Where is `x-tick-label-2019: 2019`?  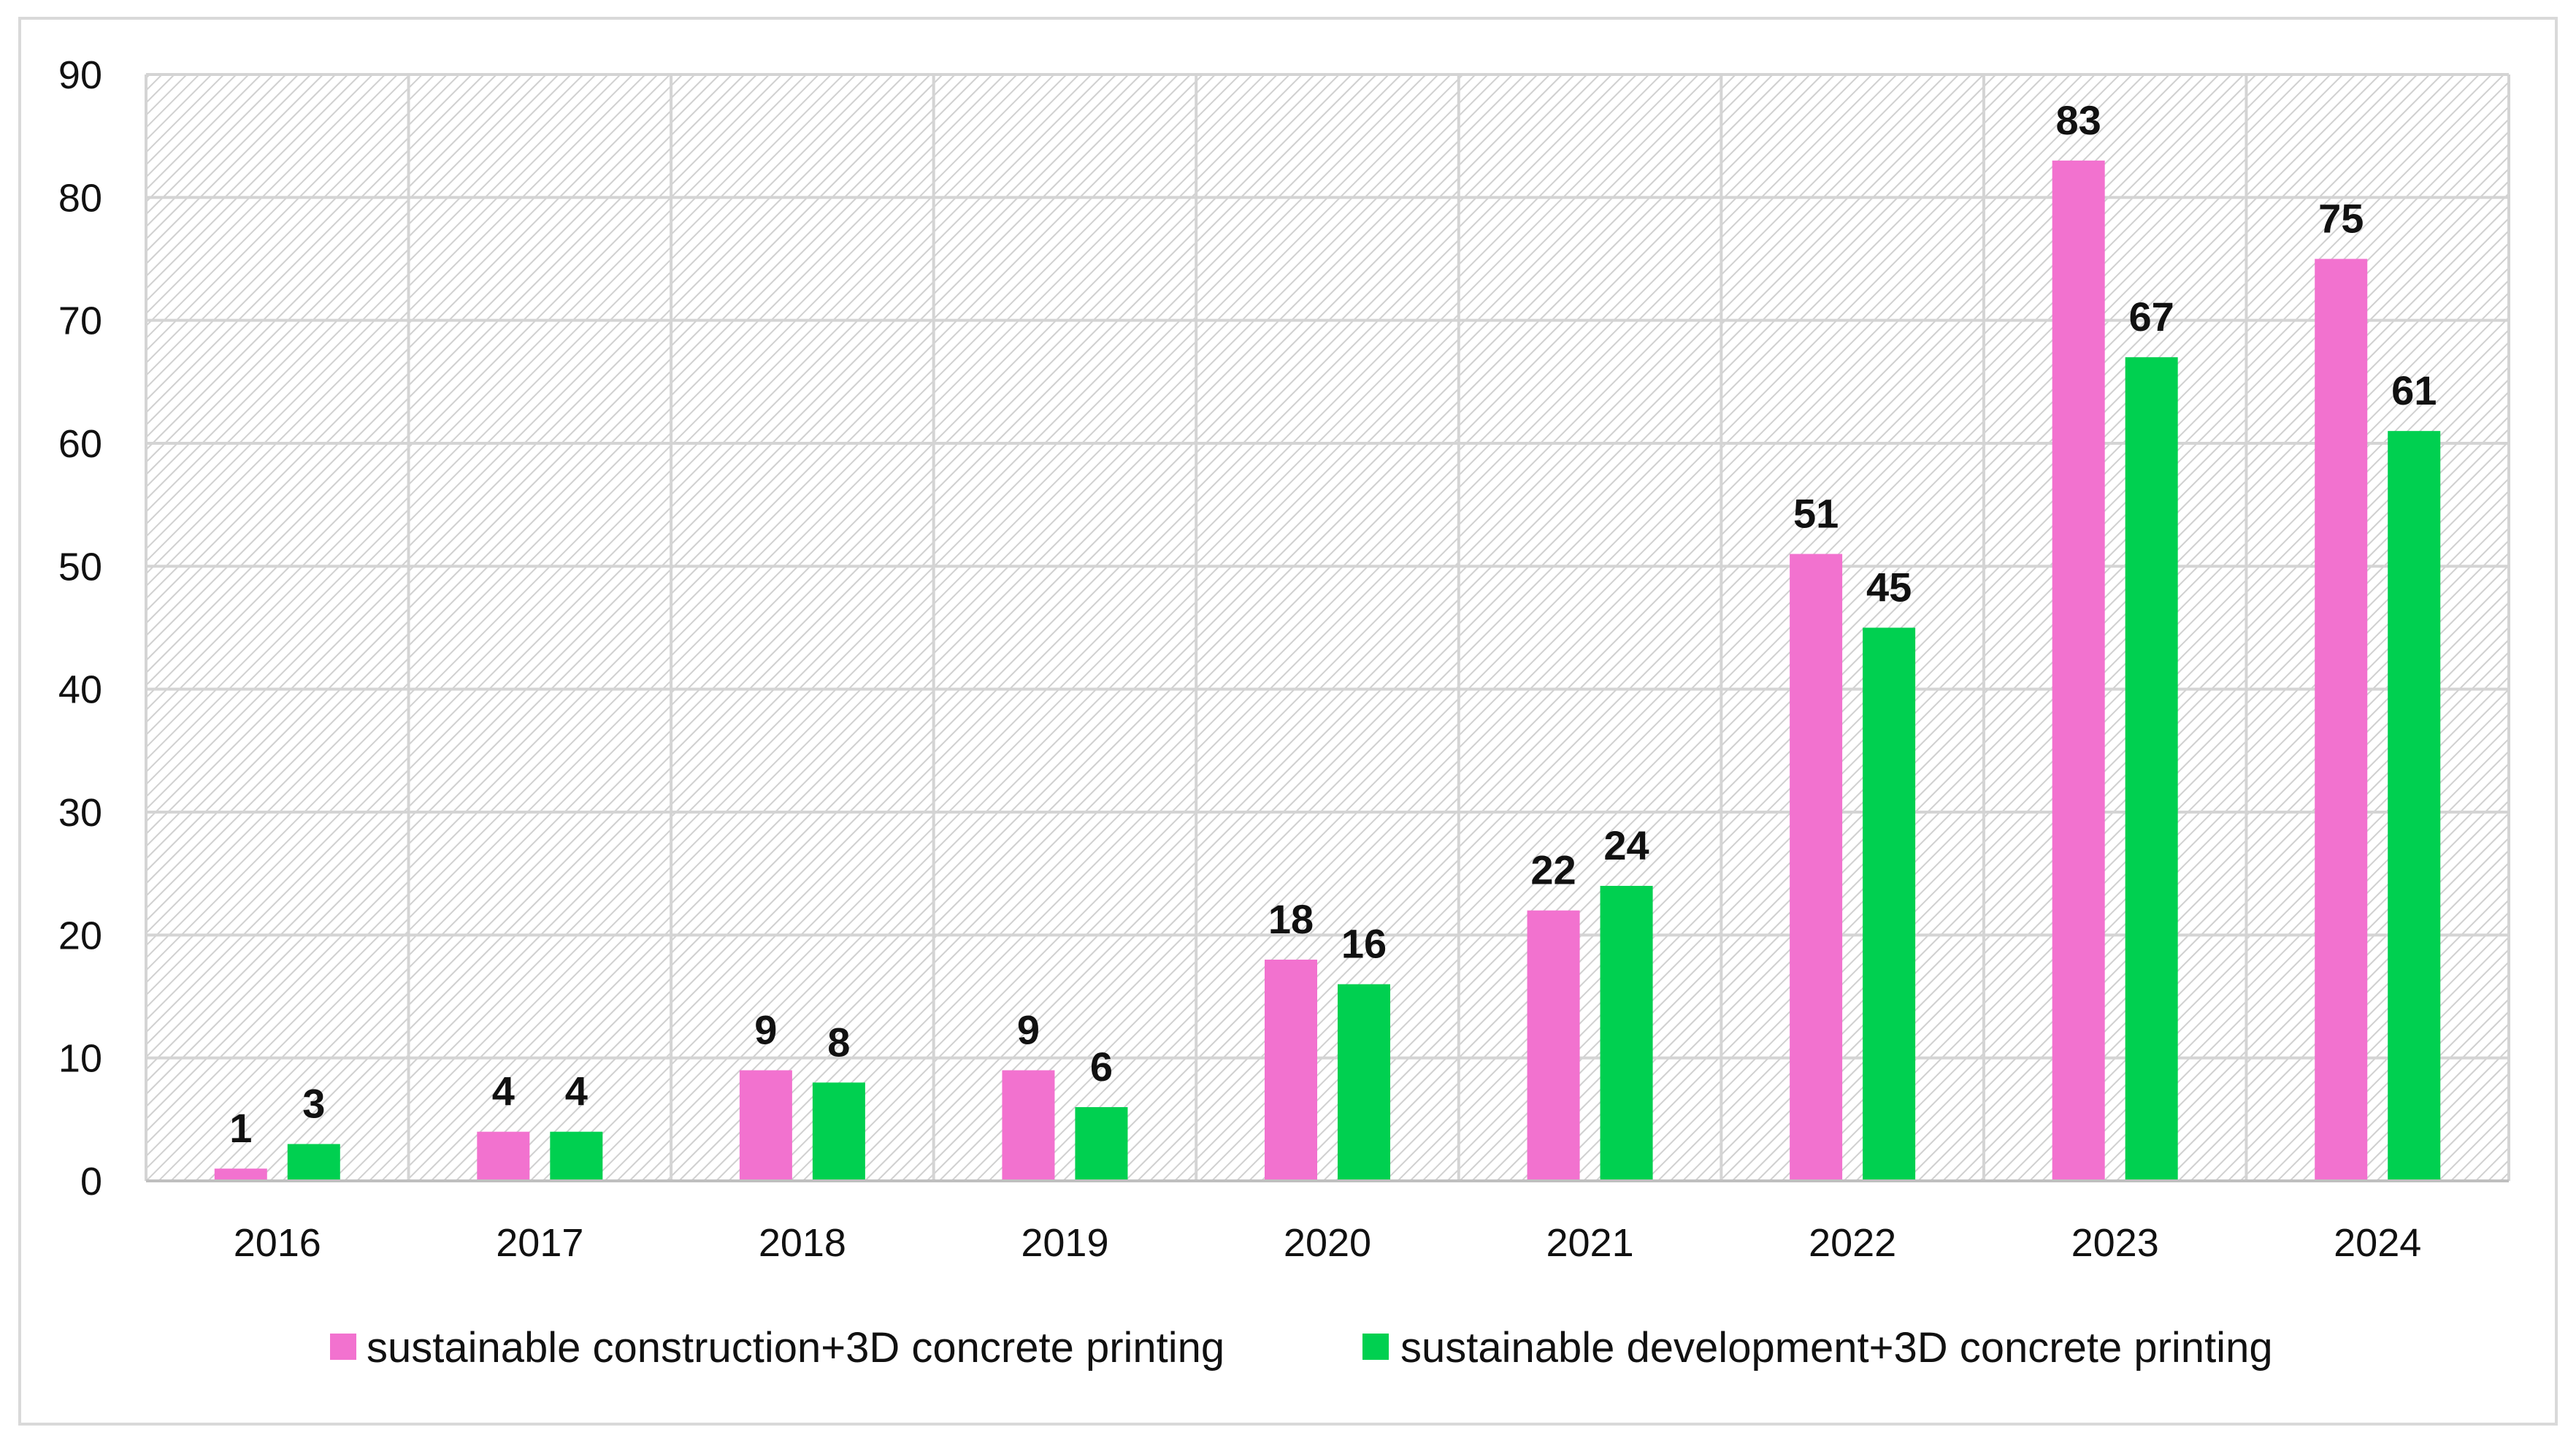 x-tick-label-2019: 2019 is located at coordinates (1064, 1243).